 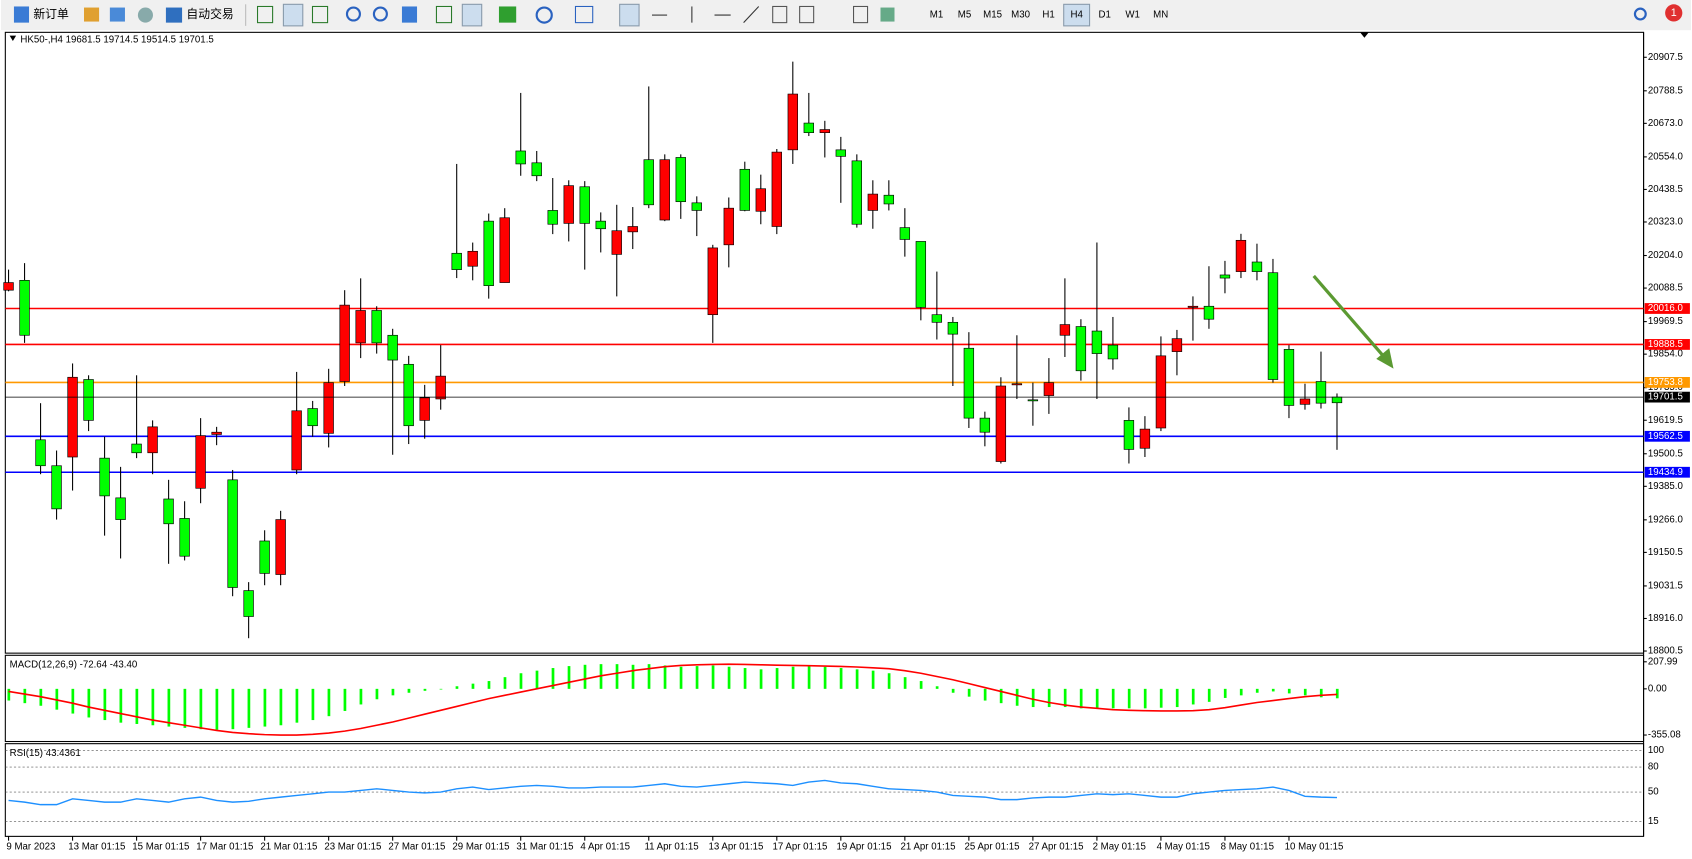 I want to click on level-label: 19753.8, so click(x=1665, y=382).